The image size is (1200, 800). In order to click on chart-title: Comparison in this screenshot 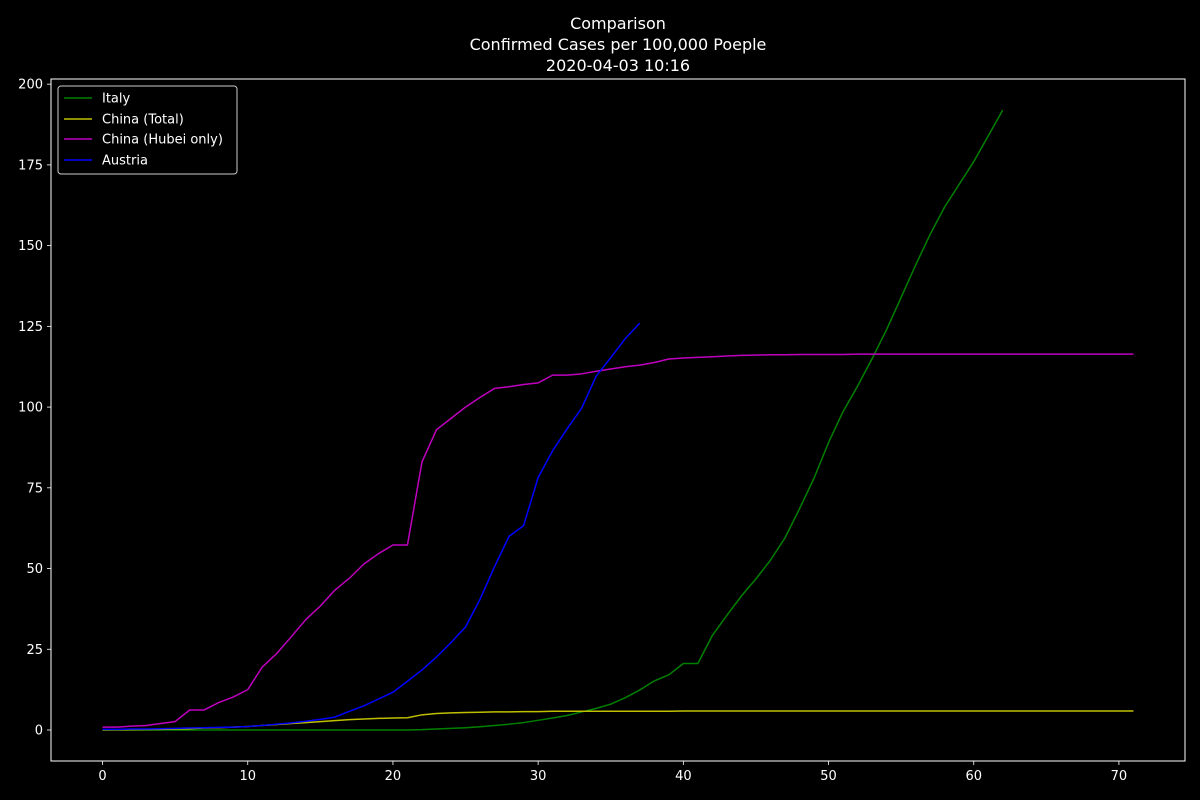, I will do `click(618, 23)`.